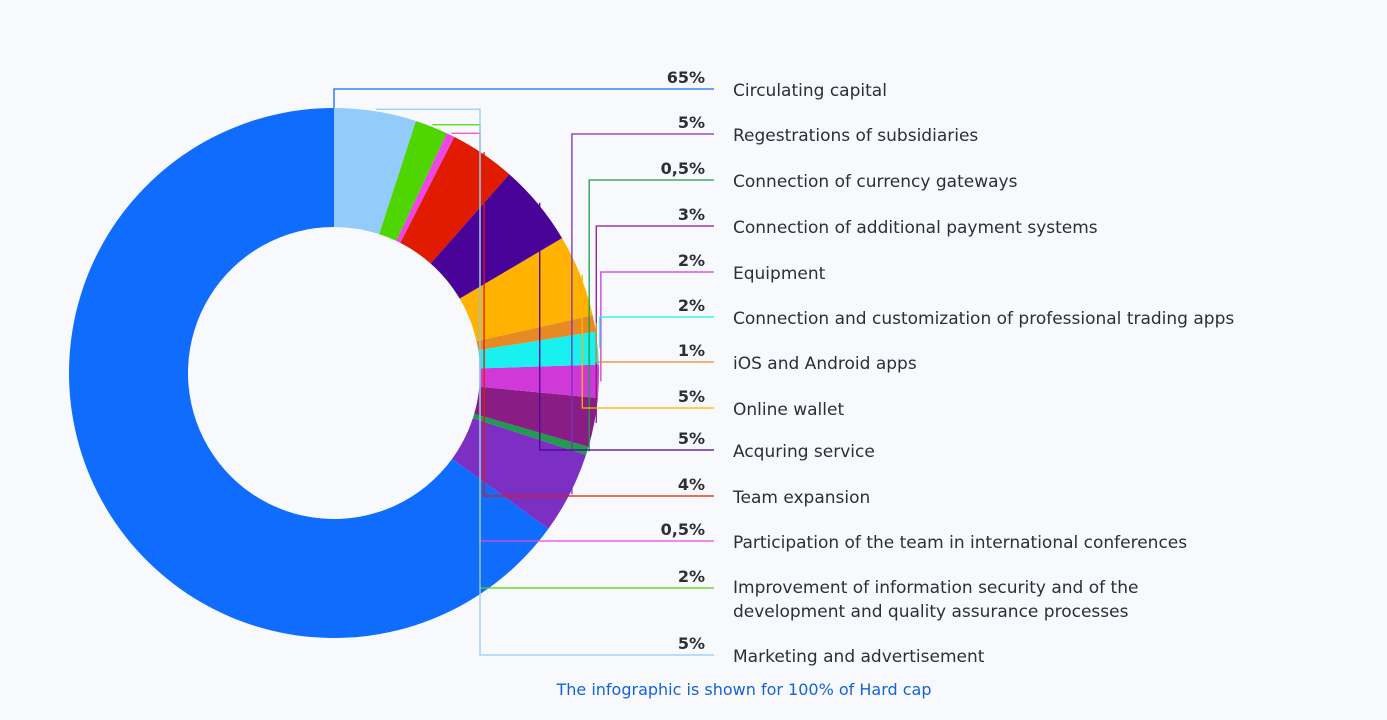  What do you see at coordinates (691, 305) in the screenshot?
I see `data-label-5: 2%` at bounding box center [691, 305].